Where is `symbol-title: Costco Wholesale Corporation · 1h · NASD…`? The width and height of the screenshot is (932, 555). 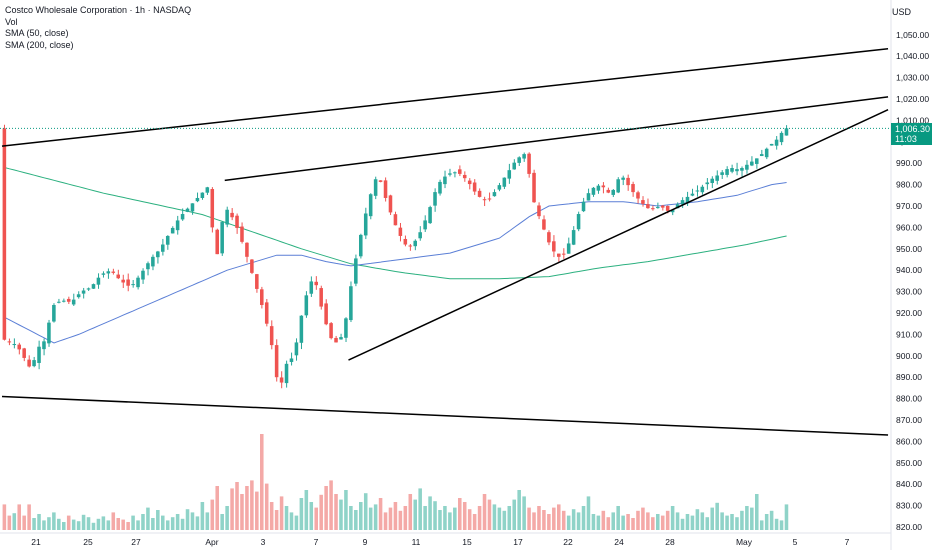 symbol-title: Costco Wholesale Corporation · 1h · NASD… is located at coordinates (98, 10).